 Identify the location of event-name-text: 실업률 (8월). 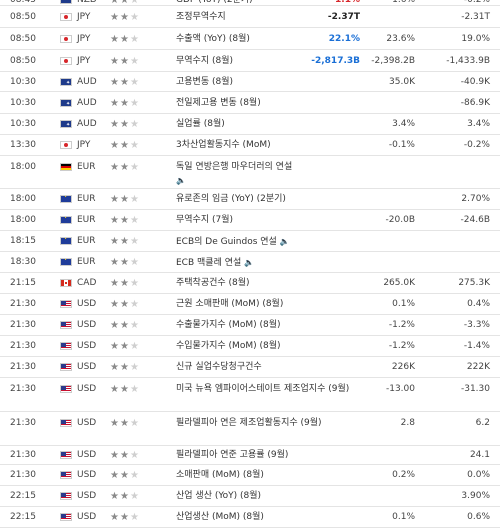
(200, 124).